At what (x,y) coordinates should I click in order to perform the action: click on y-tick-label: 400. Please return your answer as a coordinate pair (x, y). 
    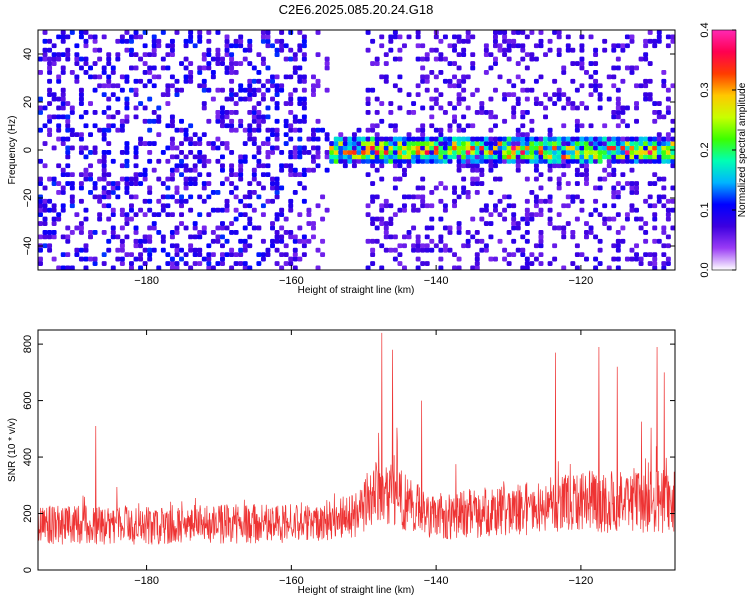
    Looking at the image, I should click on (28, 457).